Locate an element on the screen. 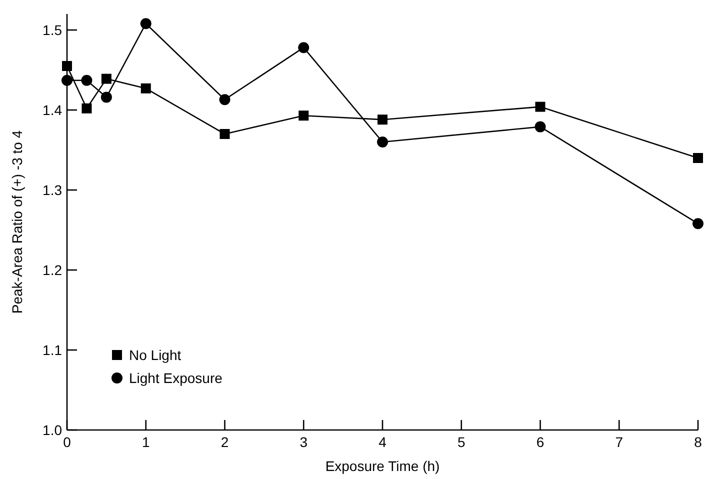 Image resolution: width=706 pixels, height=479 pixels. y-tick-label: 1.2 is located at coordinates (52, 270).